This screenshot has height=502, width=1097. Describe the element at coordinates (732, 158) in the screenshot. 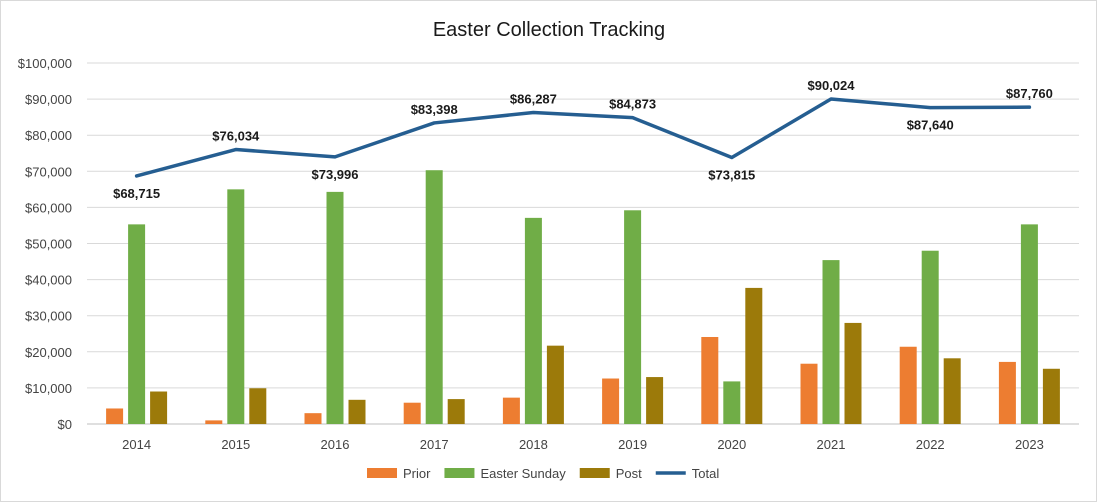

I see `total-point-2020` at that location.